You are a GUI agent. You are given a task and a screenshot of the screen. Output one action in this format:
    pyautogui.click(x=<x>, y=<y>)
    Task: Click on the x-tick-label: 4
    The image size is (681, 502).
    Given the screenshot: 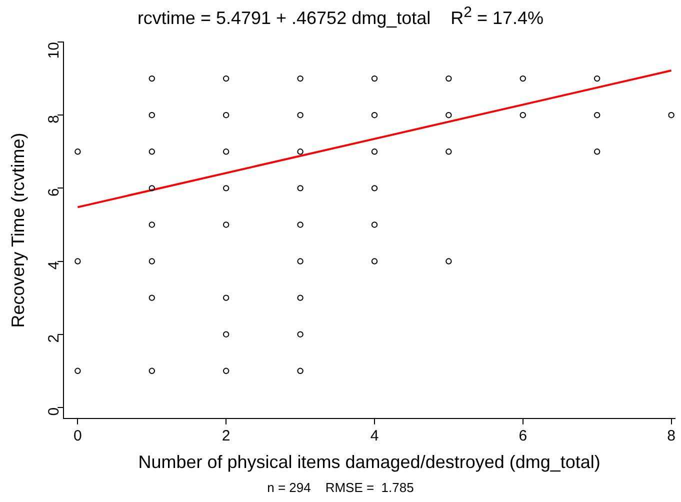 What is the action you would take?
    pyautogui.click(x=374, y=436)
    